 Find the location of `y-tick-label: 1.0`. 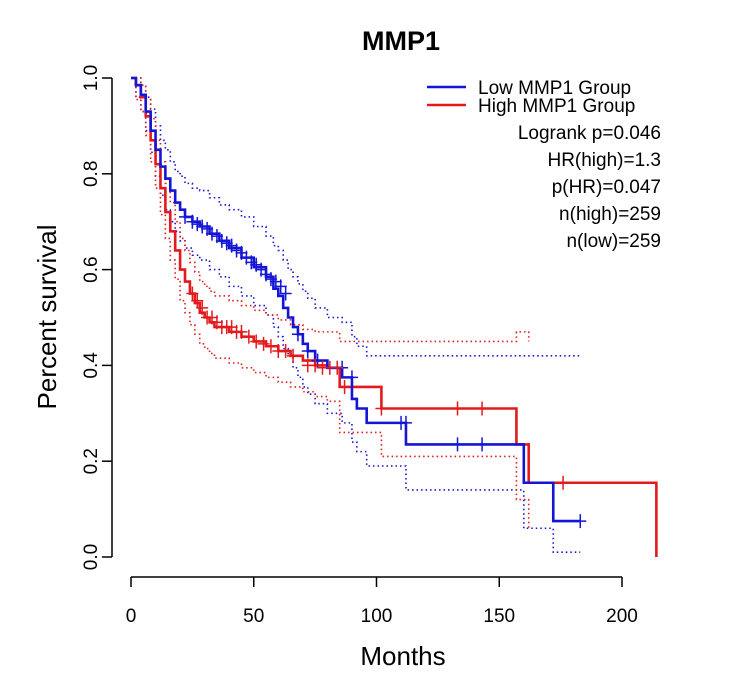

y-tick-label: 1.0 is located at coordinates (91, 78).